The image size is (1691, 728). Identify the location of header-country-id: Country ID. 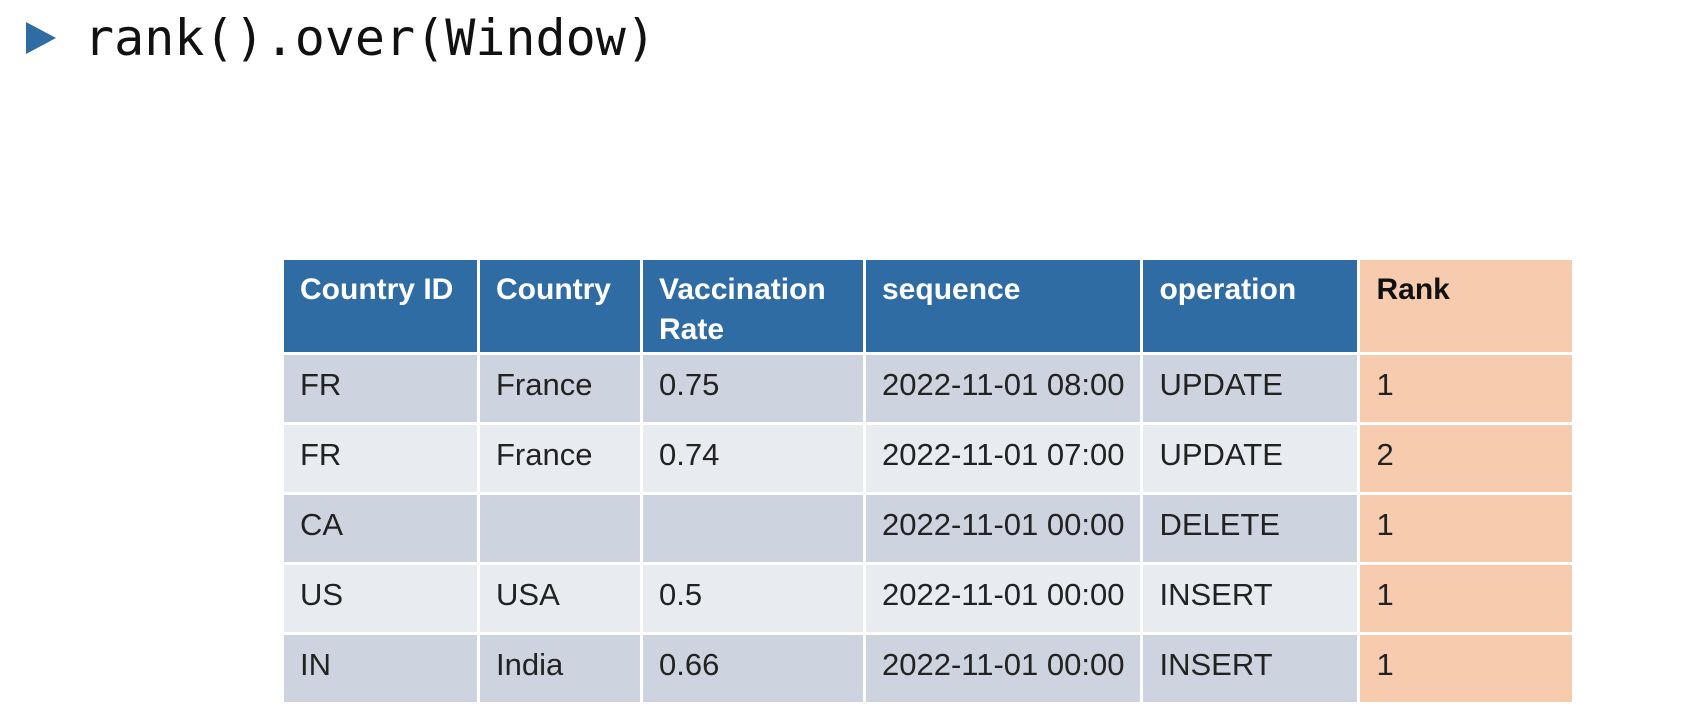
(380, 306).